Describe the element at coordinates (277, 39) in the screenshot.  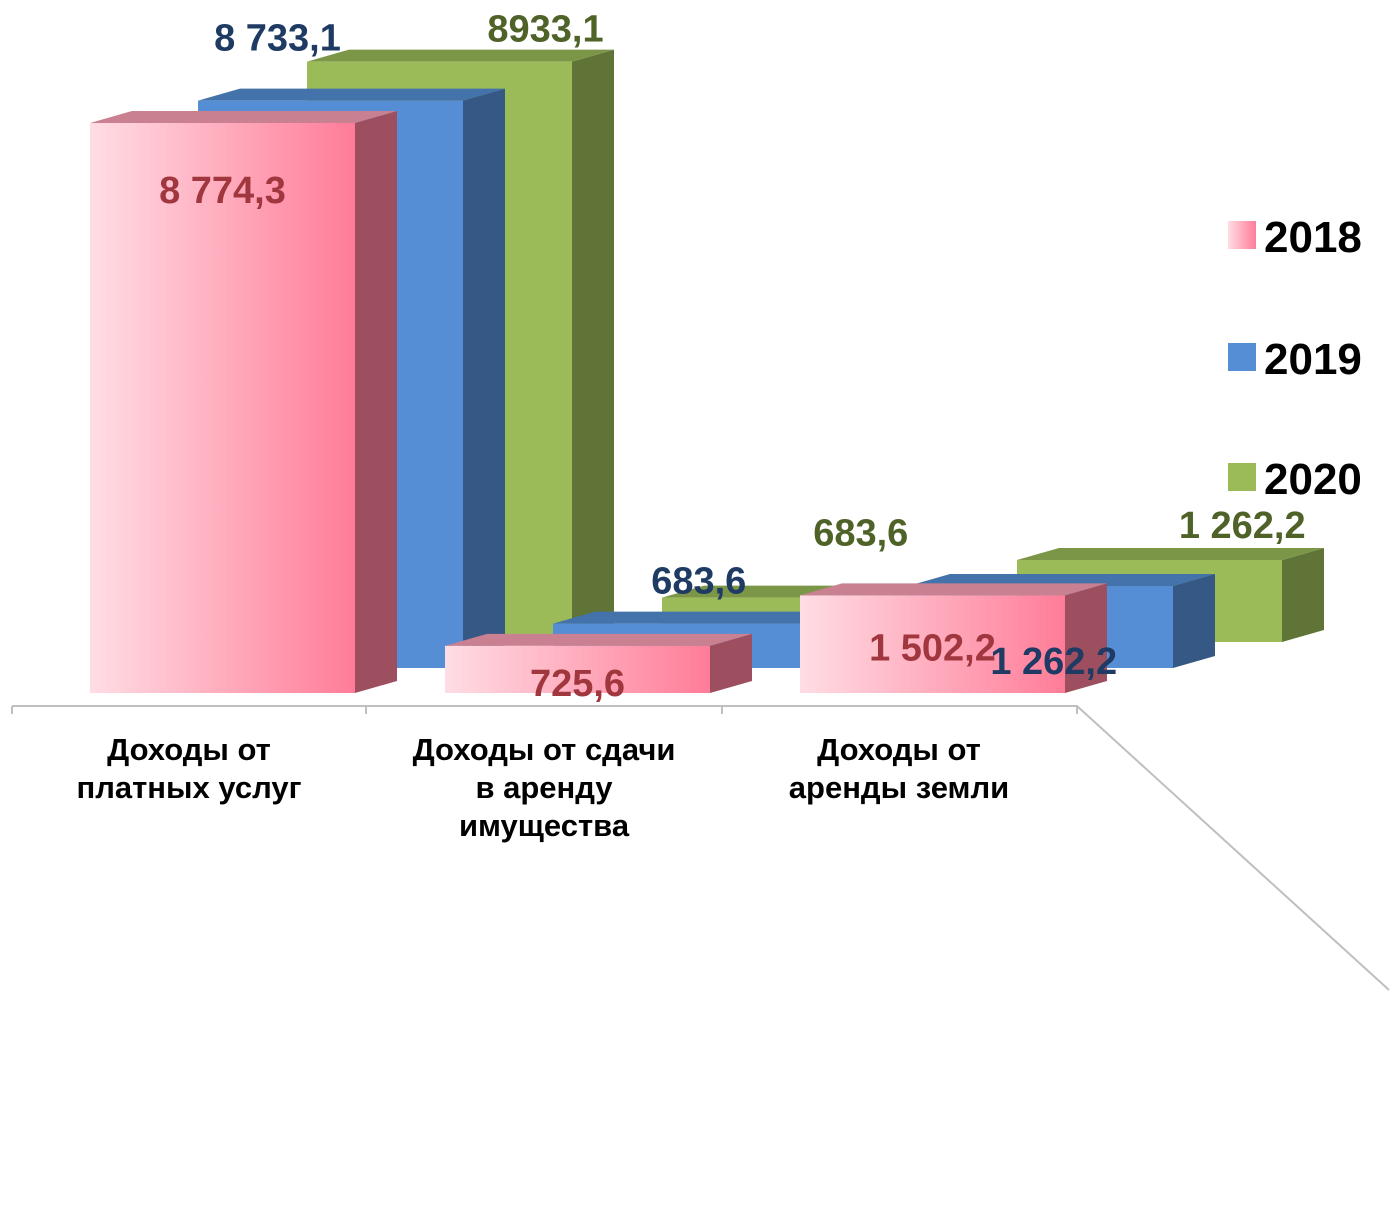
I see `data-label-2019-cat0: 8 733,1` at that location.